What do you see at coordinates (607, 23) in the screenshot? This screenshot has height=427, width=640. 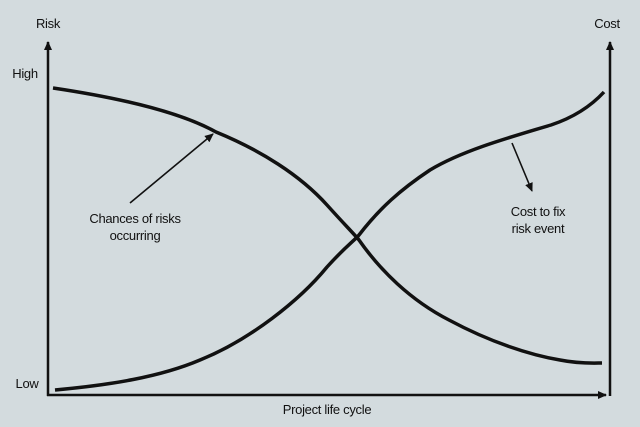 I see `cost-axis-title: Cost` at bounding box center [607, 23].